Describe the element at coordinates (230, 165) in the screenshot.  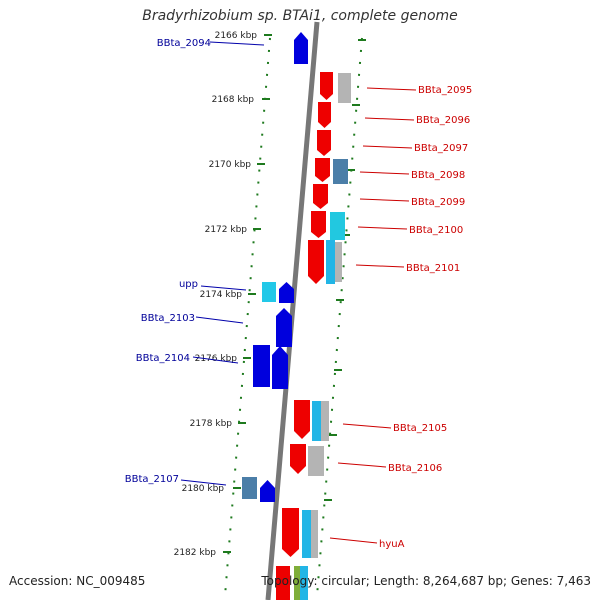
I see `scale-tick-label: 2170 kbp` at that location.